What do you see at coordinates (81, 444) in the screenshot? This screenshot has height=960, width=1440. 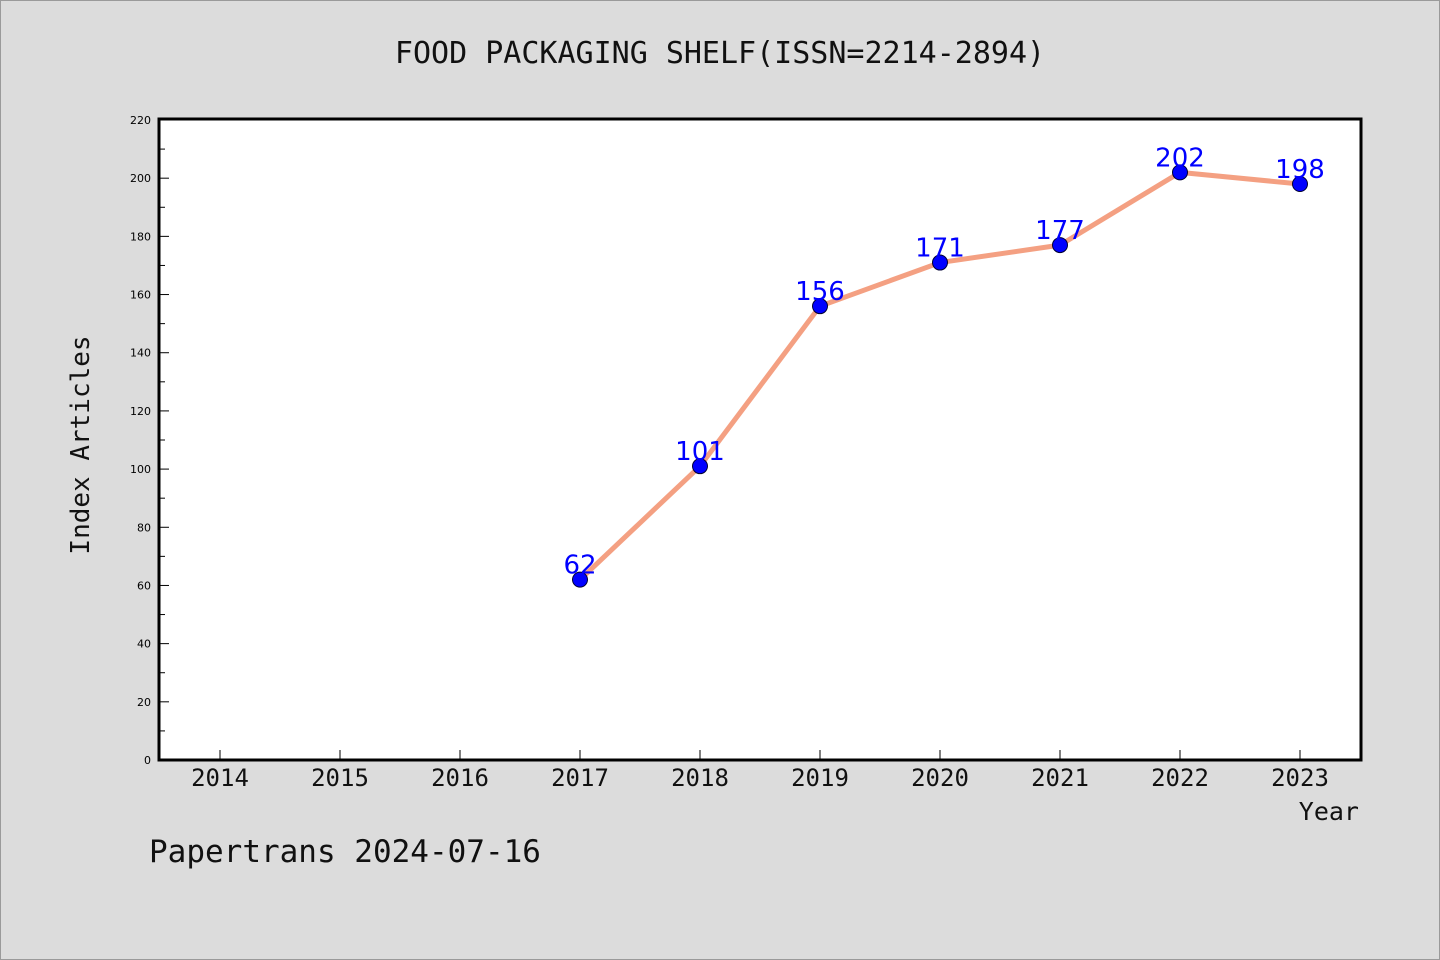 I see `y-axis-label: Index Articles` at bounding box center [81, 444].